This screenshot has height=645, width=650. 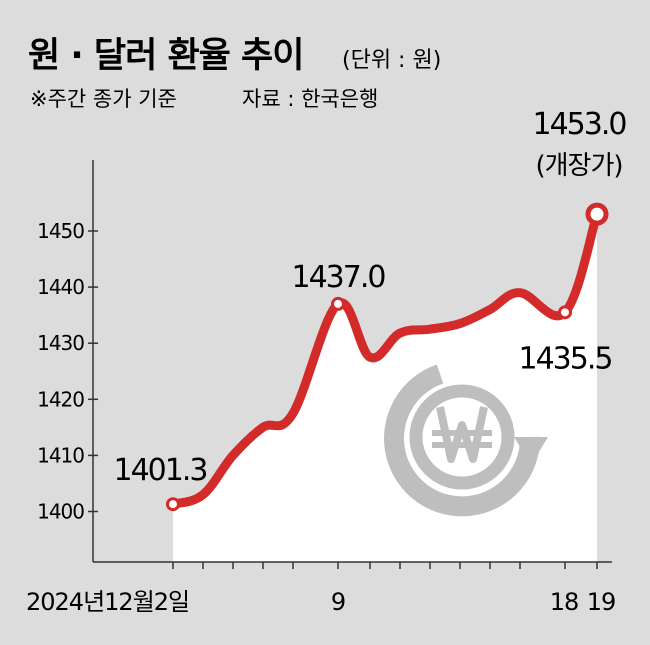 What do you see at coordinates (103, 99) in the screenshot?
I see `basis-note: ※주간 종가 기준` at bounding box center [103, 99].